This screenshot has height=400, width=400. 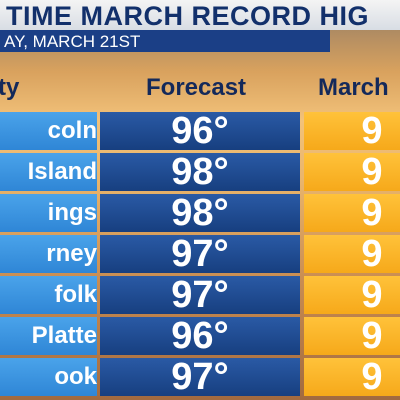 I want to click on column-header: Forecast, so click(x=196, y=87).